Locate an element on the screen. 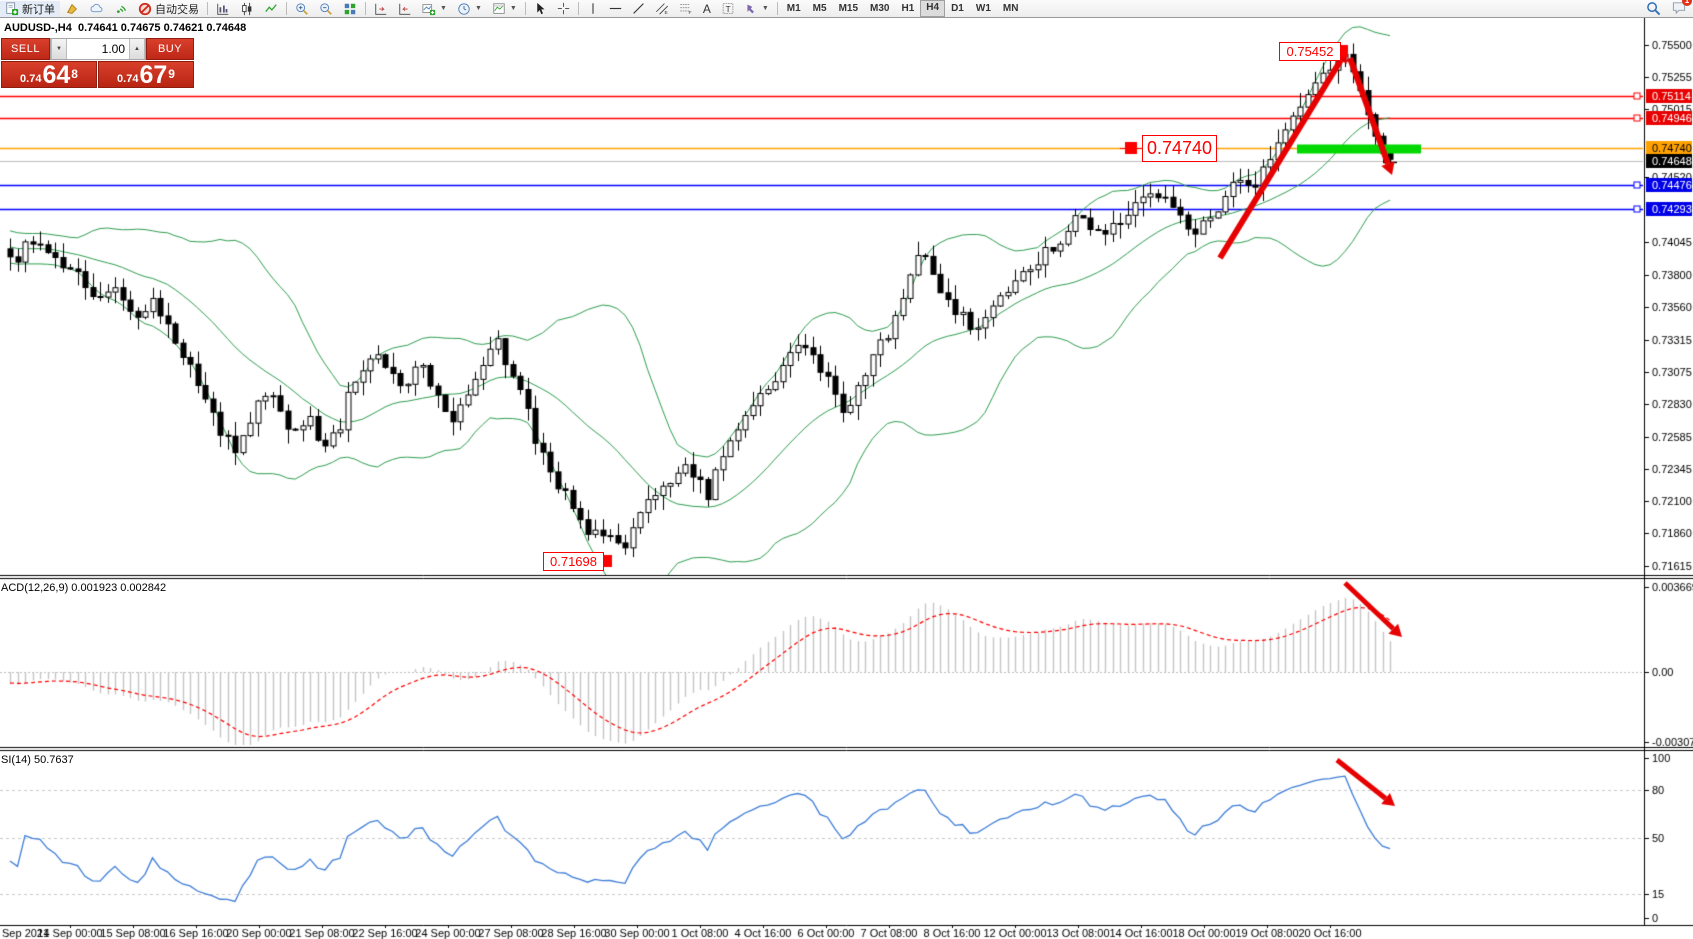 The image size is (1693, 939). signal-button is located at coordinates (121, 9).